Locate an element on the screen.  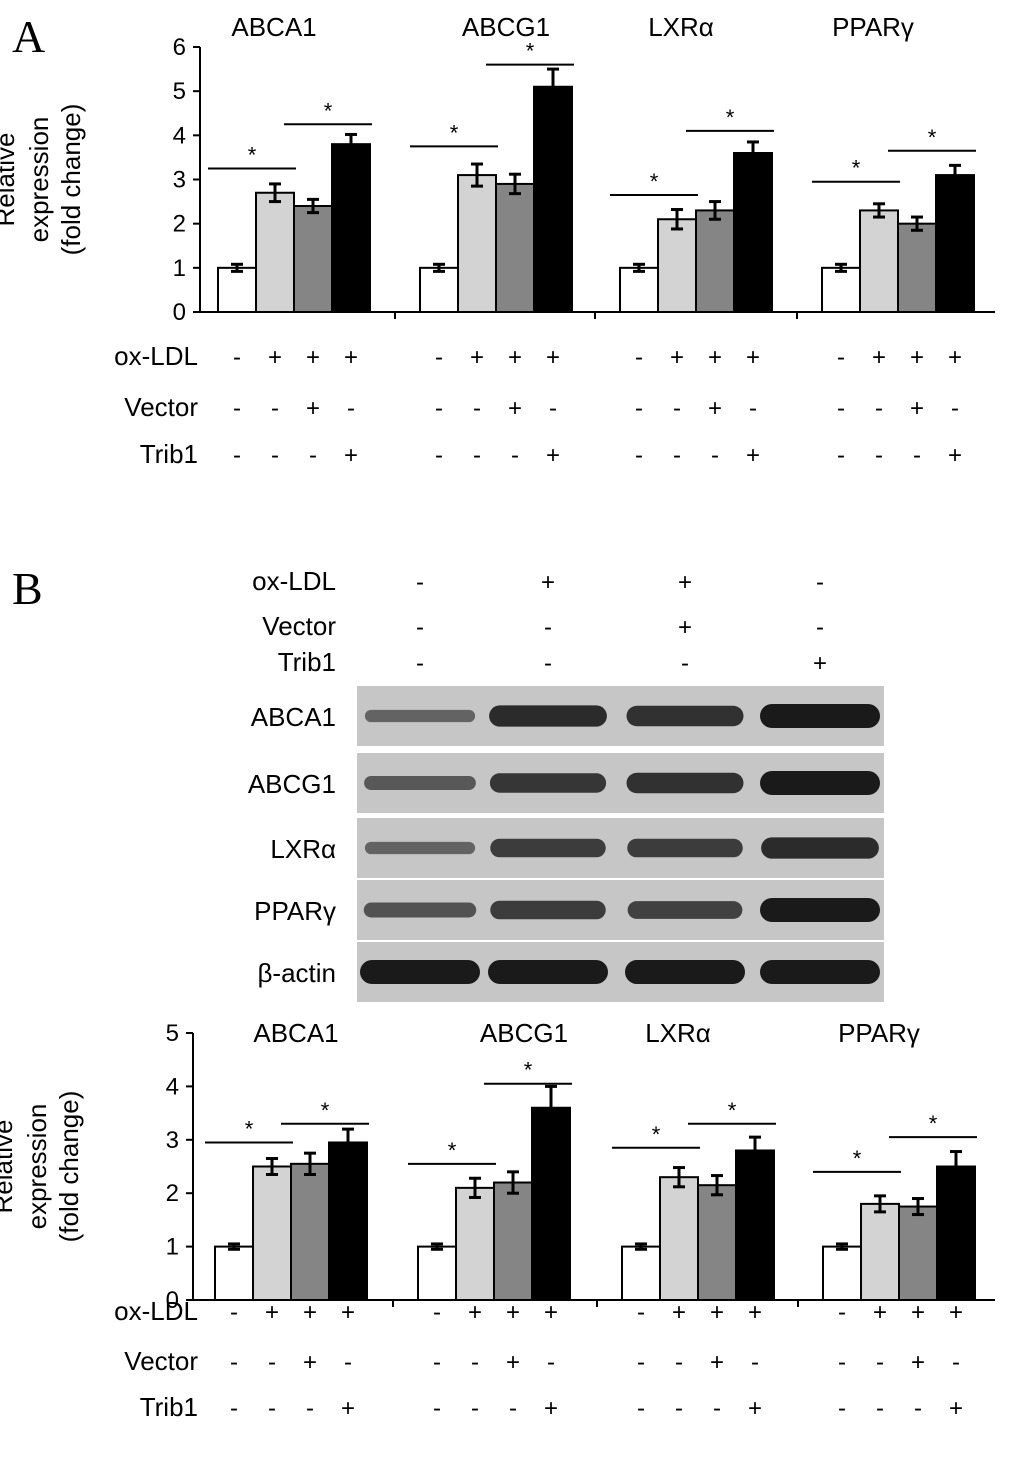
y-axis-label-line: expression is located at coordinates (39, 180).